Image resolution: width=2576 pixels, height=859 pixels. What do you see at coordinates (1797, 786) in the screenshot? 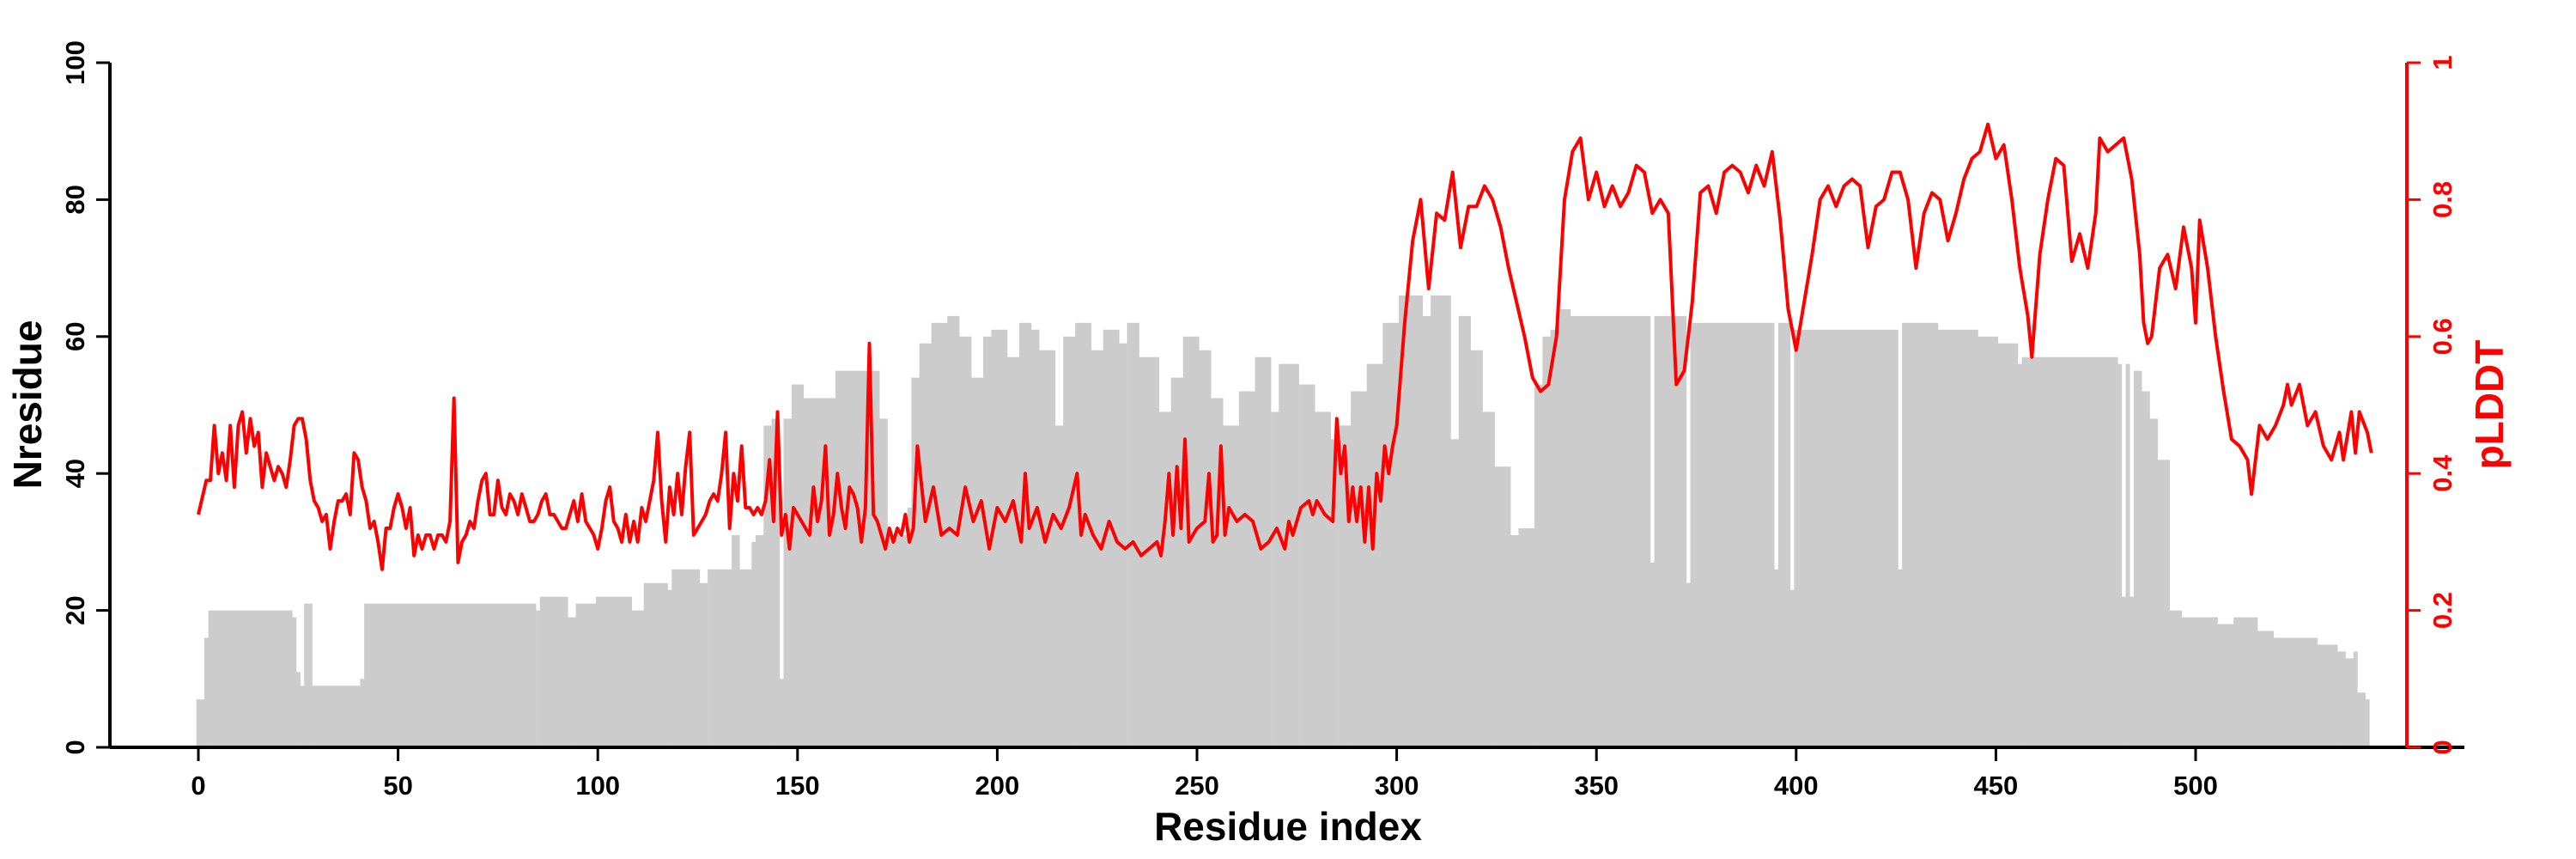
I see `x-tick-label: 400` at bounding box center [1797, 786].